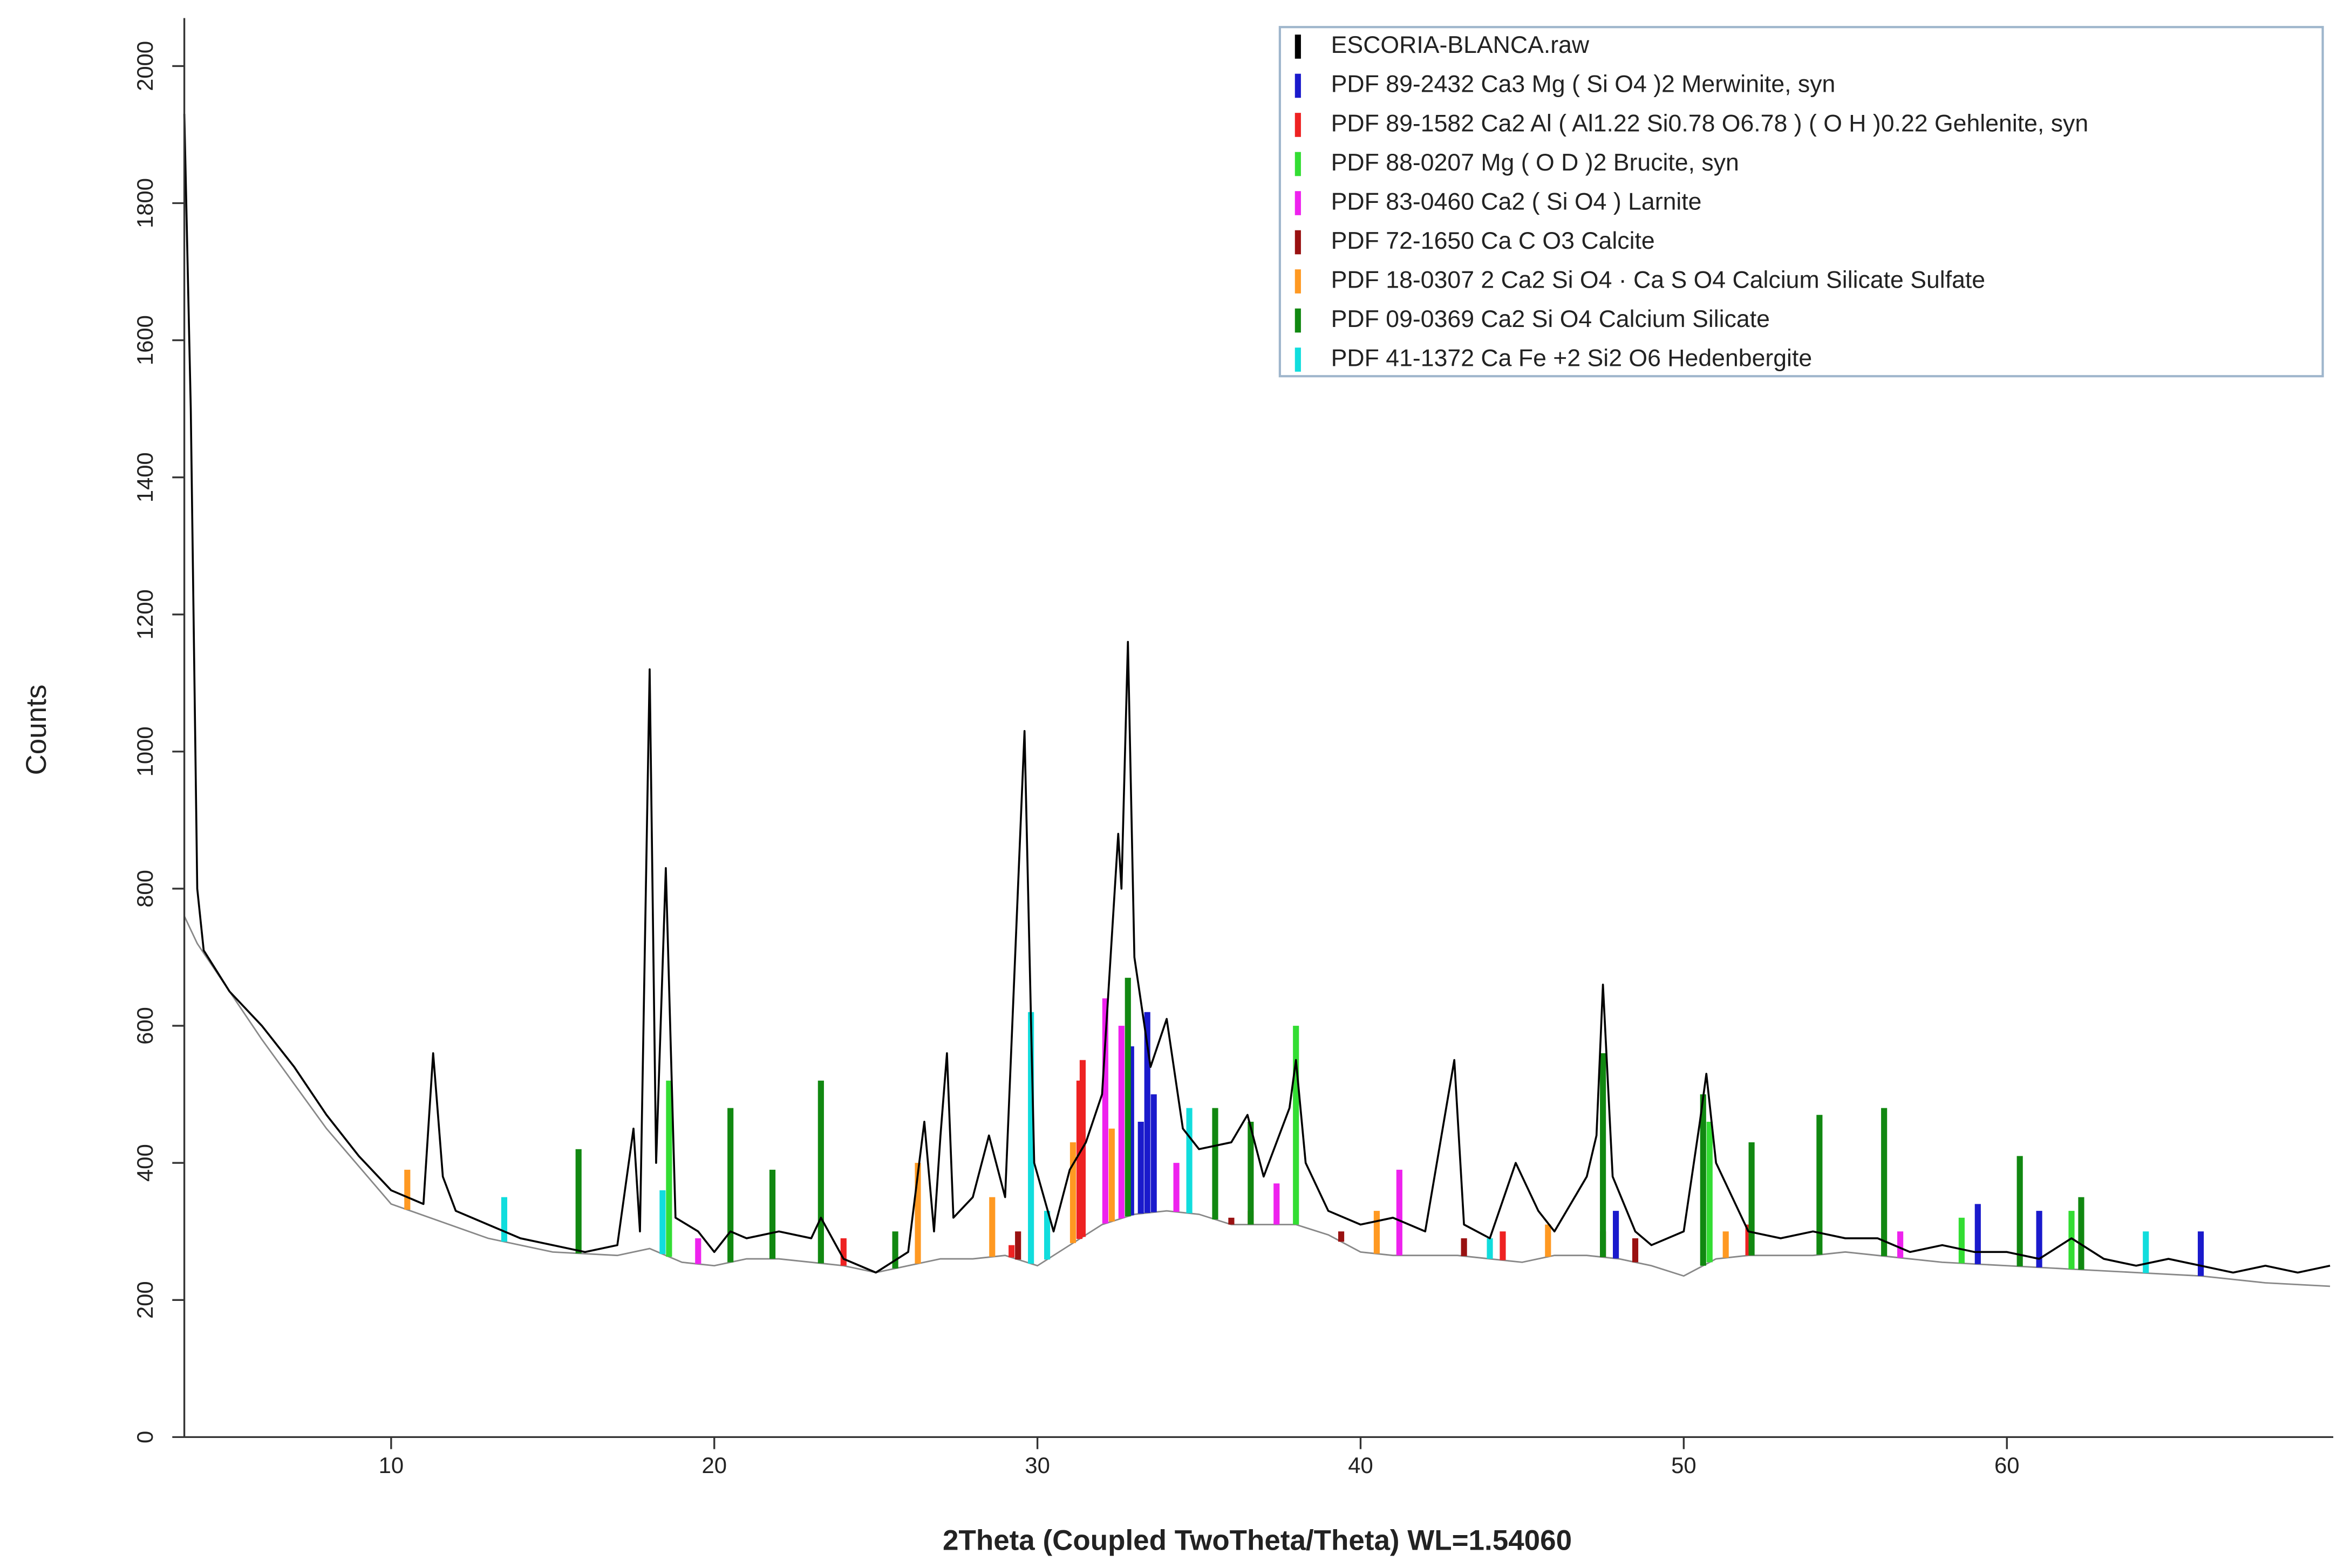  What do you see at coordinates (36, 730) in the screenshot?
I see `y-axis-title: Counts` at bounding box center [36, 730].